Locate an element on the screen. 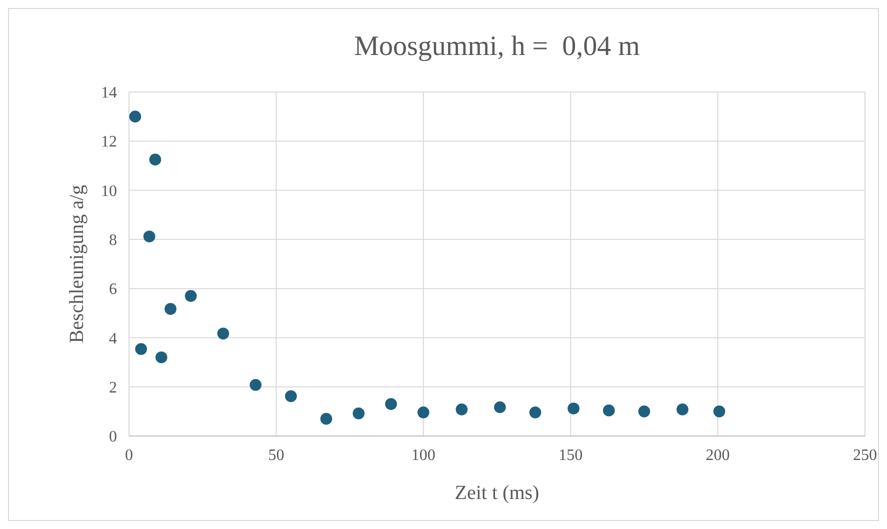  x-tick-label: 100 is located at coordinates (423, 455).